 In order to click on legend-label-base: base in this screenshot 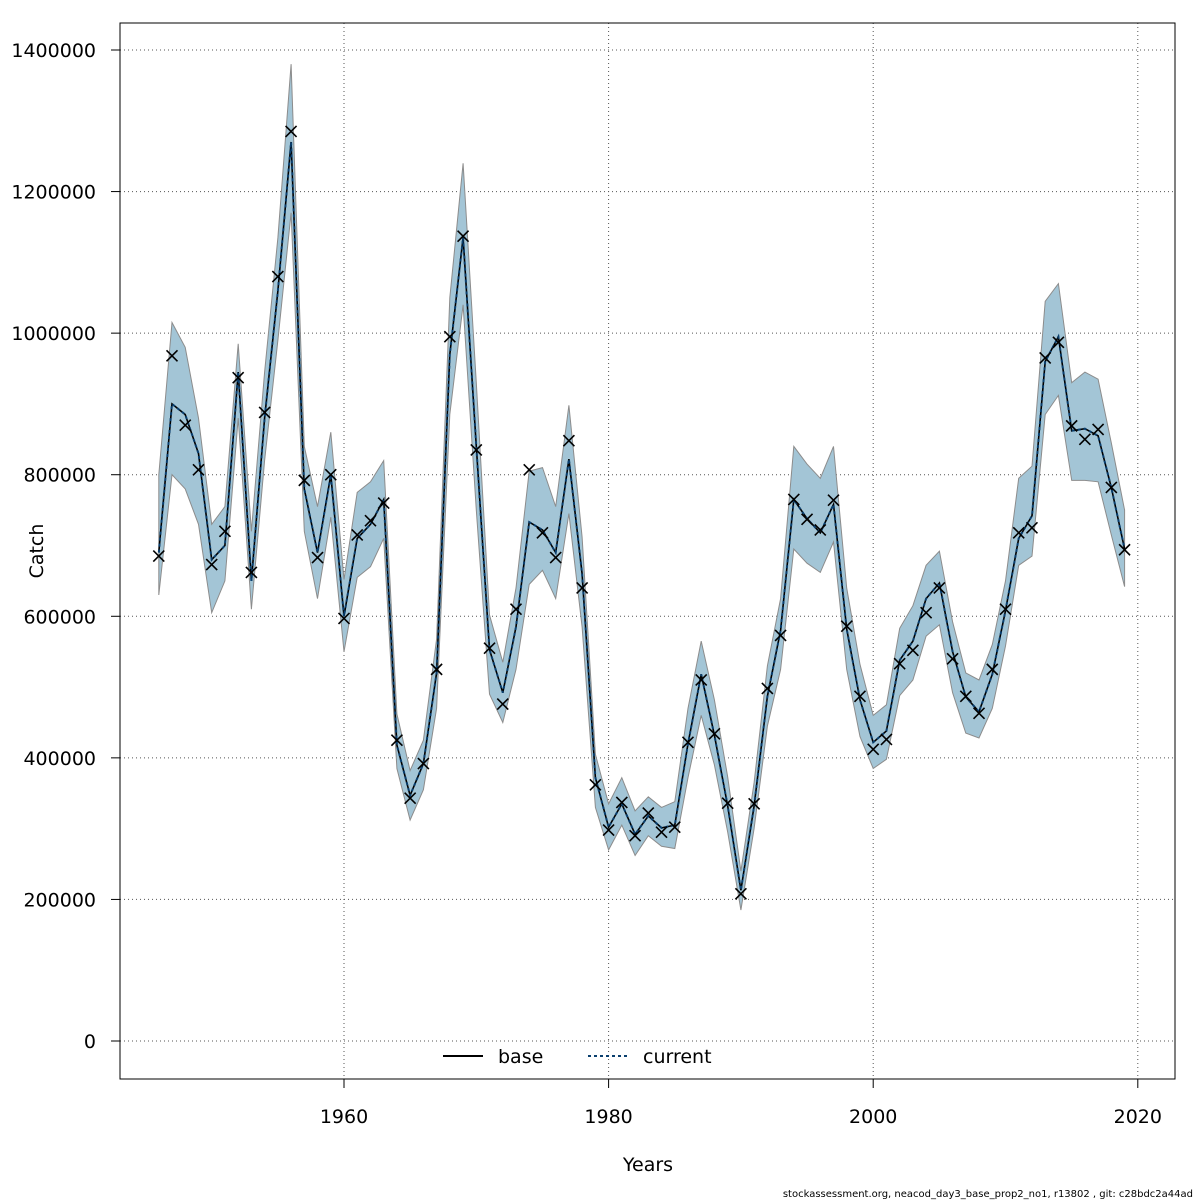, I will do `click(520, 1057)`.